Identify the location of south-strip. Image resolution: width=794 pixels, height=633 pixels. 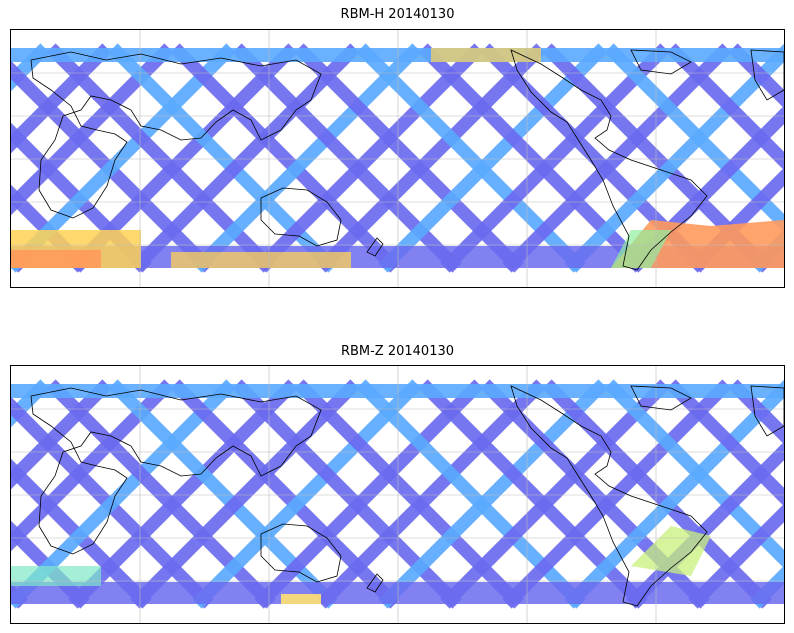
(397, 593).